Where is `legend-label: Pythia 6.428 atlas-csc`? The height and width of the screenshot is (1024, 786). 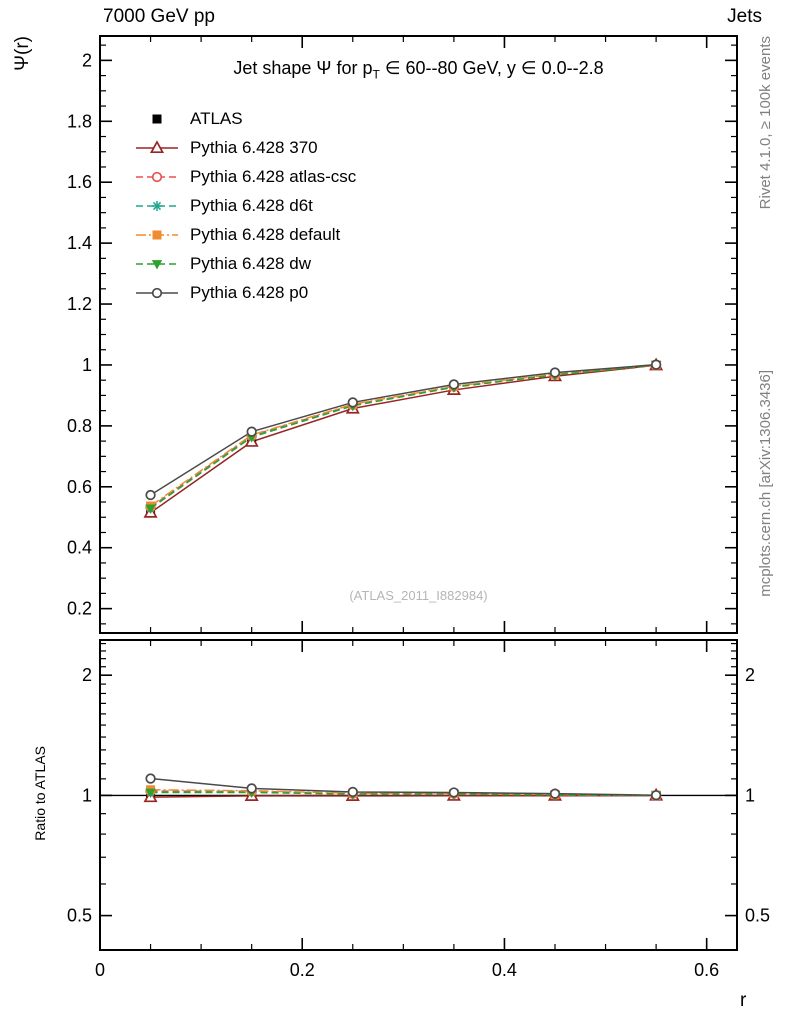 legend-label: Pythia 6.428 atlas-csc is located at coordinates (273, 176).